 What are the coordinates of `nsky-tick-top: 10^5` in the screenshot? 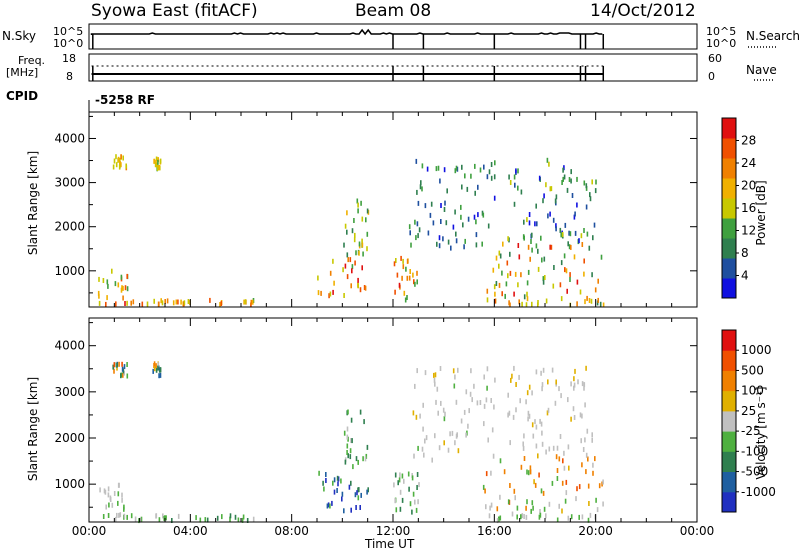 It's located at (68, 31).